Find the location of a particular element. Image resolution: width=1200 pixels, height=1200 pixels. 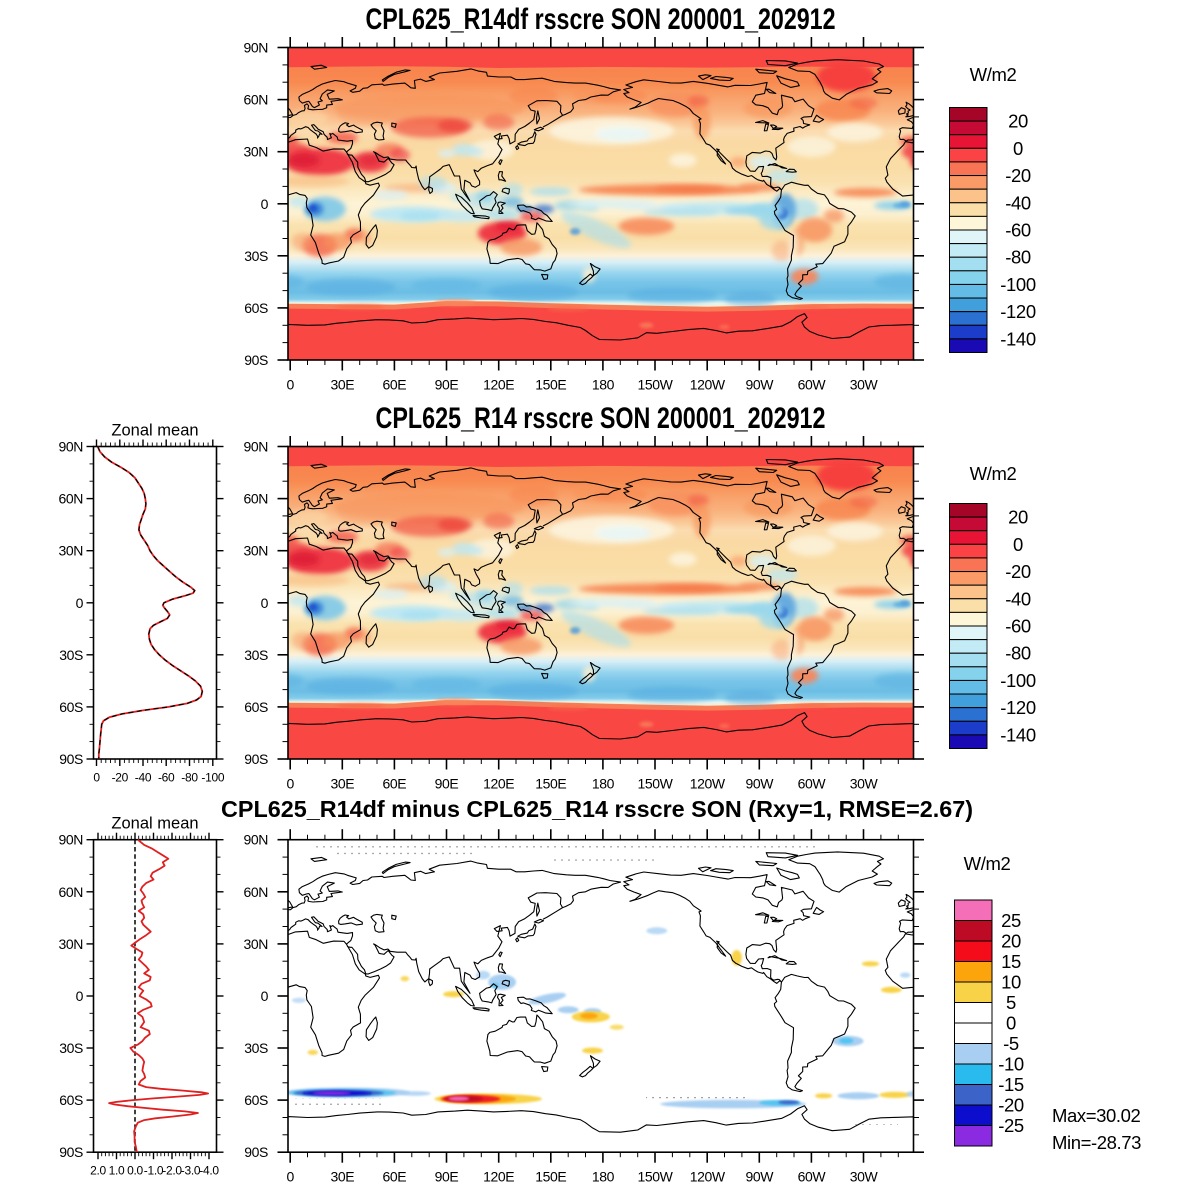

svg-text: -25 is located at coordinates (1011, 1125).